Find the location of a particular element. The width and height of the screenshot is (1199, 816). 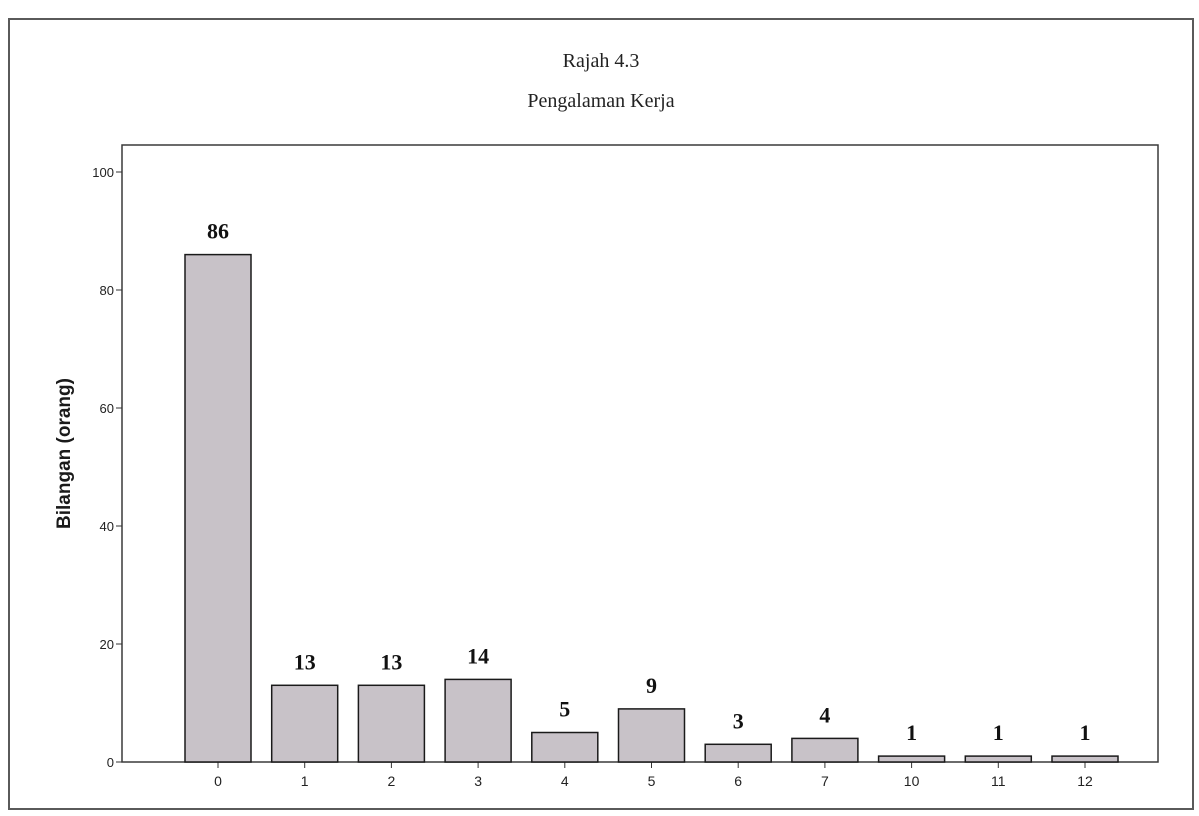

y-axis-label: Bilangan (orang) is located at coordinates (64, 453).